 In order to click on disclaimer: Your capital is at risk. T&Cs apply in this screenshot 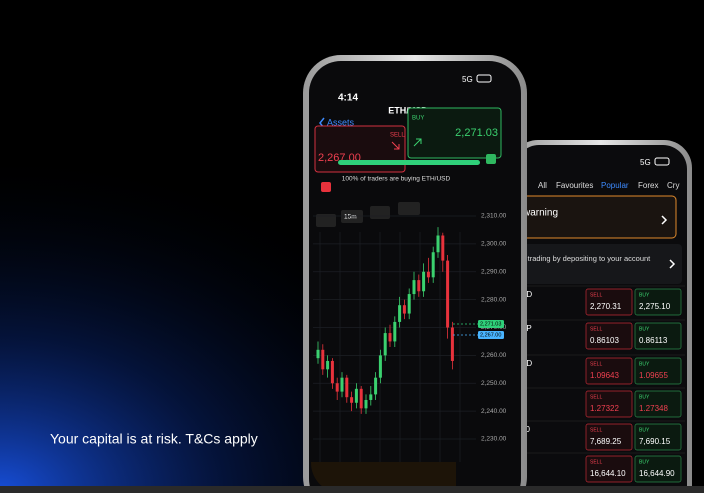, I will do `click(154, 439)`.